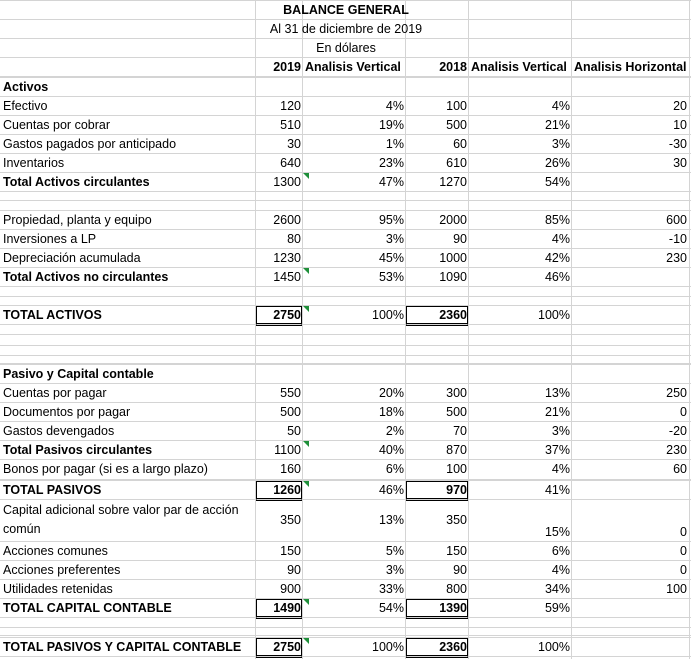 The height and width of the screenshot is (659, 691). Describe the element at coordinates (677, 430) in the screenshot. I see `cell-ah: -20` at that location.